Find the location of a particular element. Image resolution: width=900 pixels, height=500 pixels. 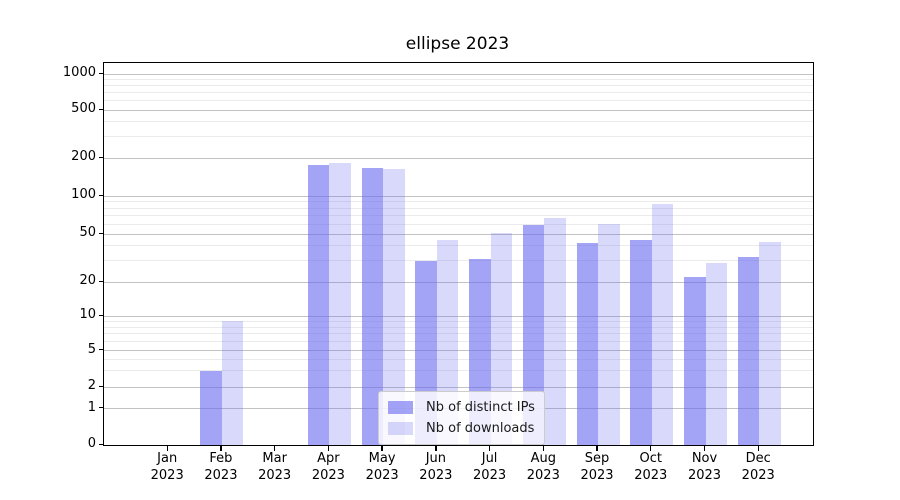

y-tick-label: 1 is located at coordinates (91, 407).